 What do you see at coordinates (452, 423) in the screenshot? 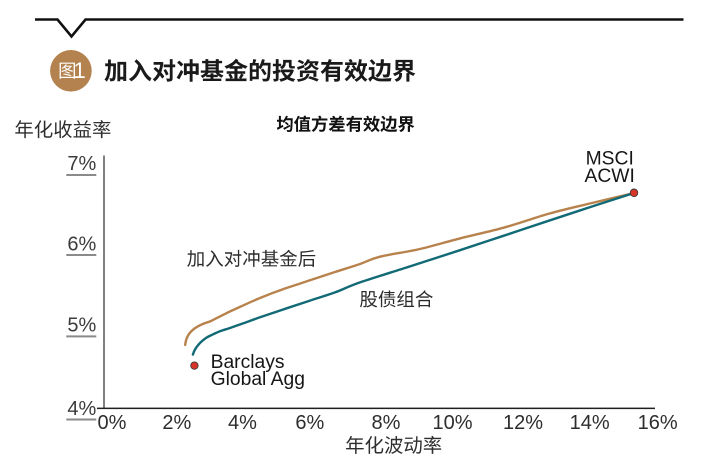
I see `svg-text: 10%` at bounding box center [452, 423].